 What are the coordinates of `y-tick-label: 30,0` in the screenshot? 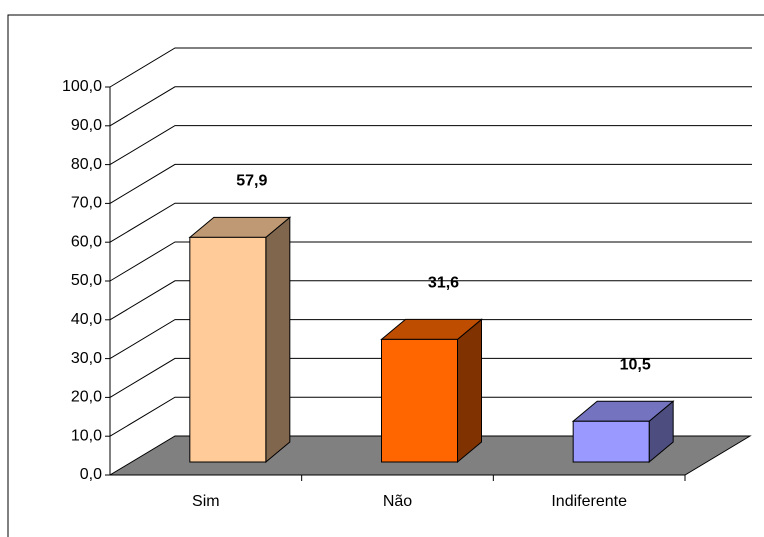 It's located at (86, 358).